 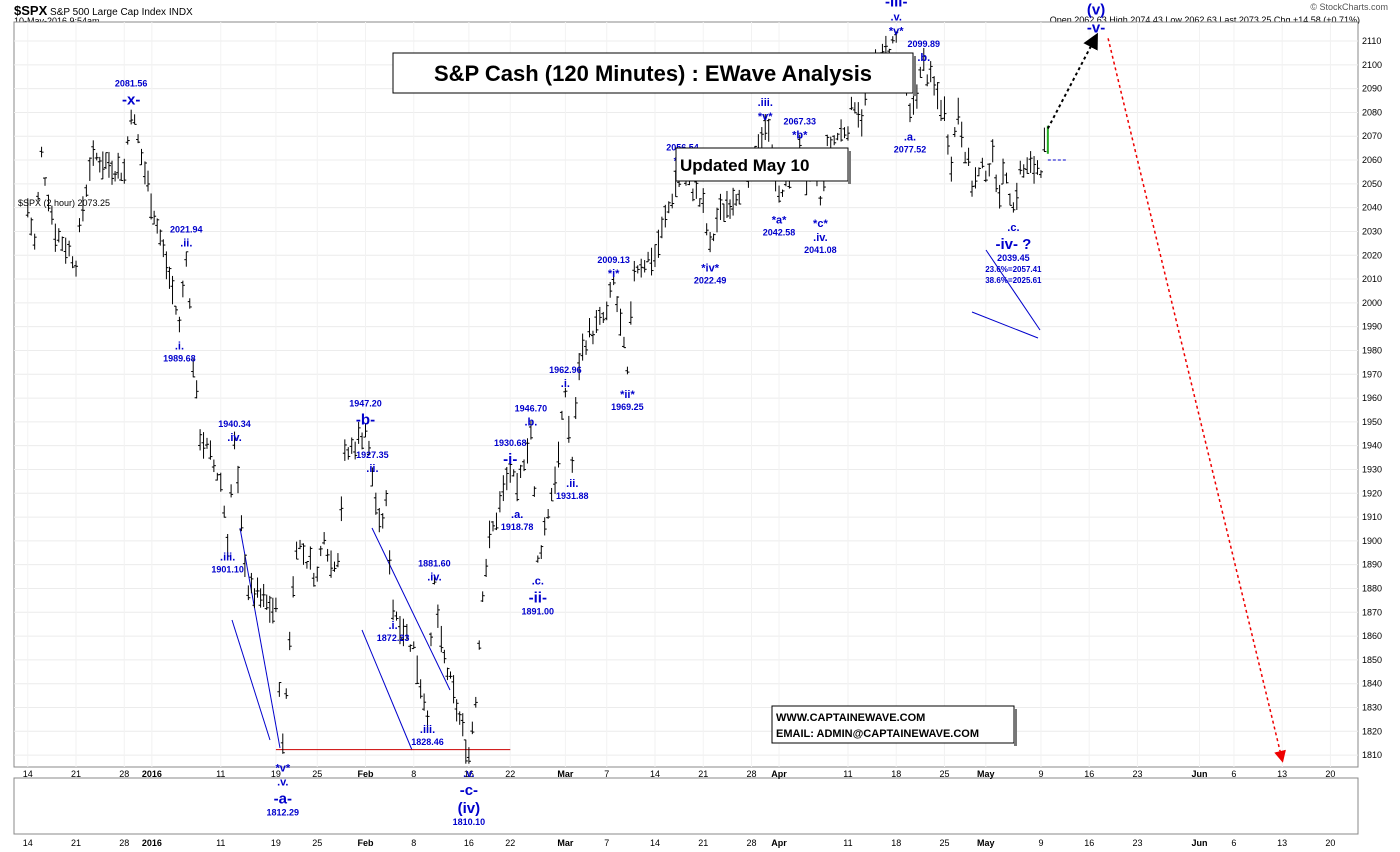 I want to click on wave-label: -v-, so click(x=1096, y=27).